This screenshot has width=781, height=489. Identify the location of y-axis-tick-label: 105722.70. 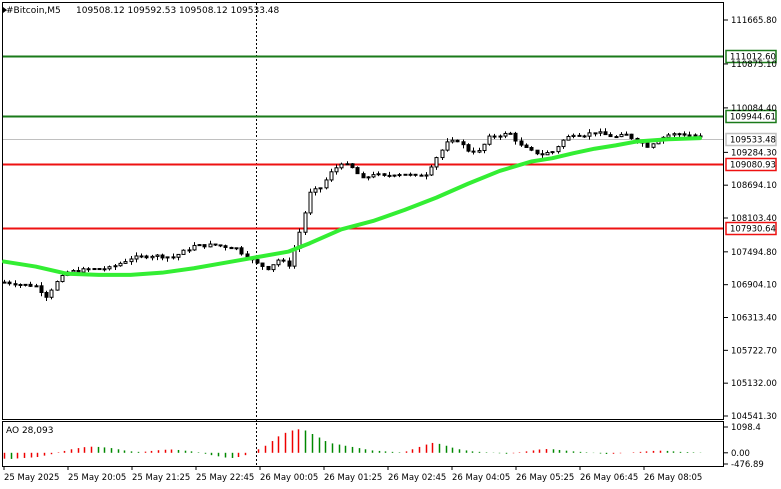
(754, 351).